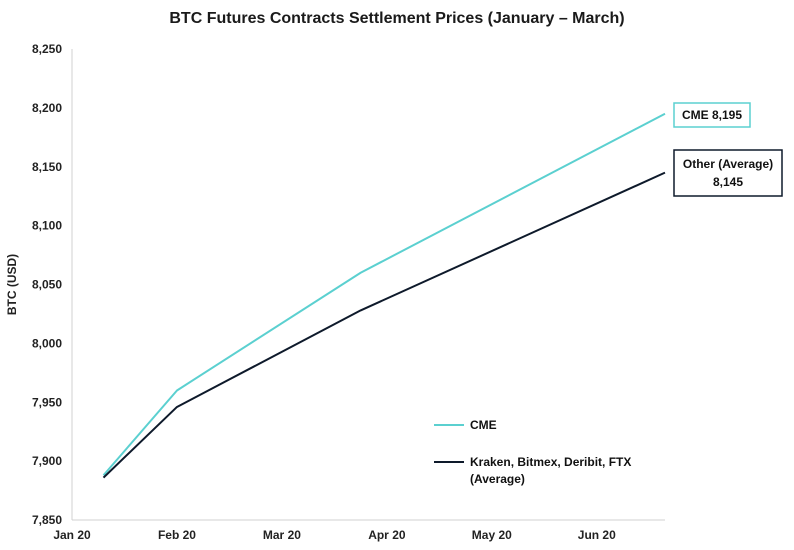 The image size is (794, 550). What do you see at coordinates (497, 479) in the screenshot?
I see `legend-label: (Average)` at bounding box center [497, 479].